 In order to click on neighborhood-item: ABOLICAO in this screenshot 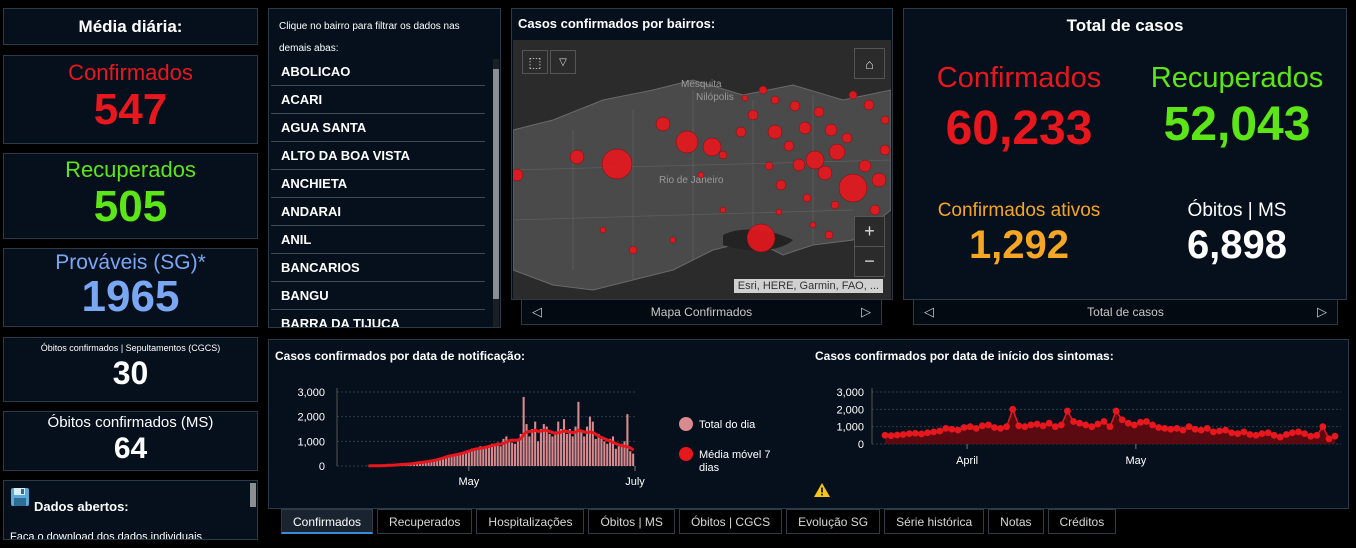, I will do `click(378, 72)`.